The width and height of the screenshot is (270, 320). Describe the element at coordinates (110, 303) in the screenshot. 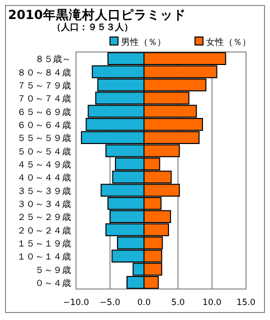

I see `x-tick-label: −5.0` at that location.